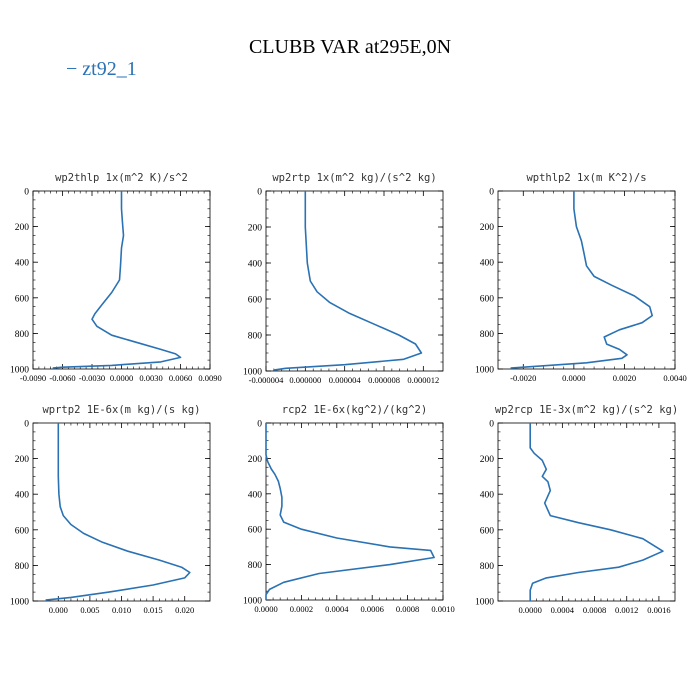 This screenshot has width=700, height=700. I want to click on x-tick-label: 0.0010, so click(442, 609).